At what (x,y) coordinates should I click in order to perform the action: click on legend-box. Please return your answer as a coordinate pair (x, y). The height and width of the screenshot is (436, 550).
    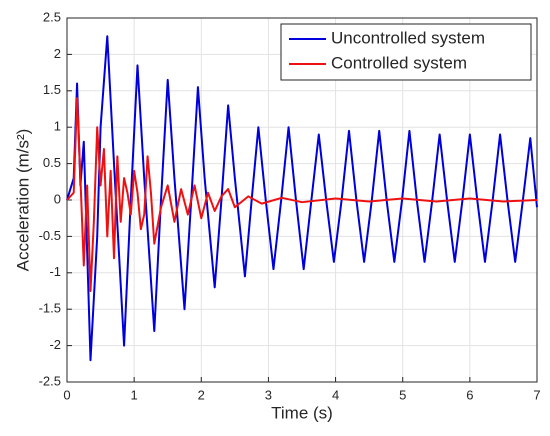
    Looking at the image, I should click on (406, 52).